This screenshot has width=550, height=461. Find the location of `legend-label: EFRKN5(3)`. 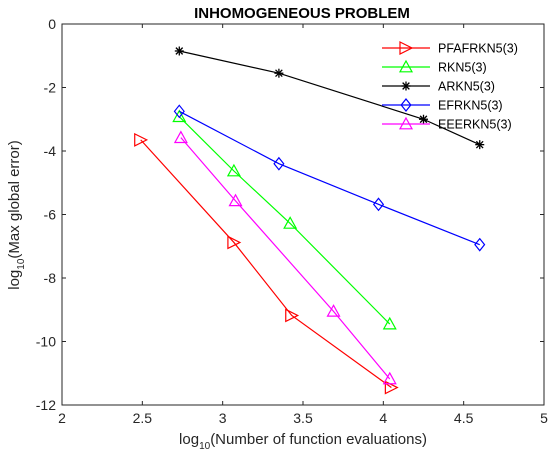

legend-label: EFRKN5(3) is located at coordinates (470, 106).